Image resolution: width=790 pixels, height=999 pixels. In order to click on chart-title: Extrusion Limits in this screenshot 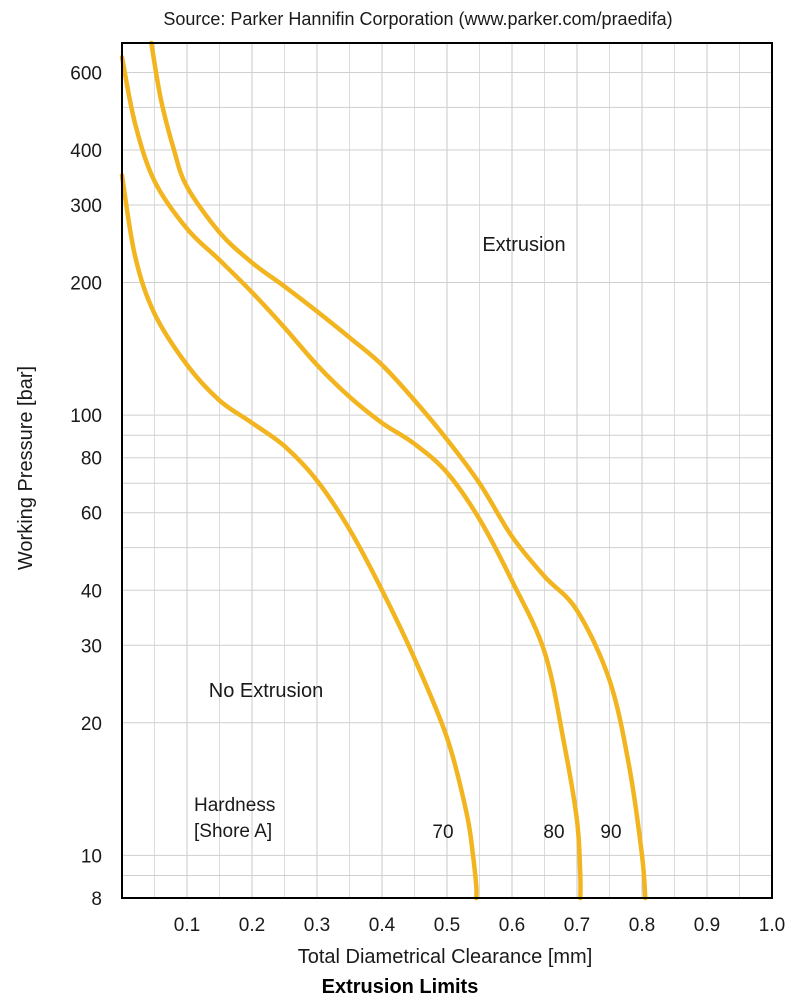, I will do `click(400, 987)`.